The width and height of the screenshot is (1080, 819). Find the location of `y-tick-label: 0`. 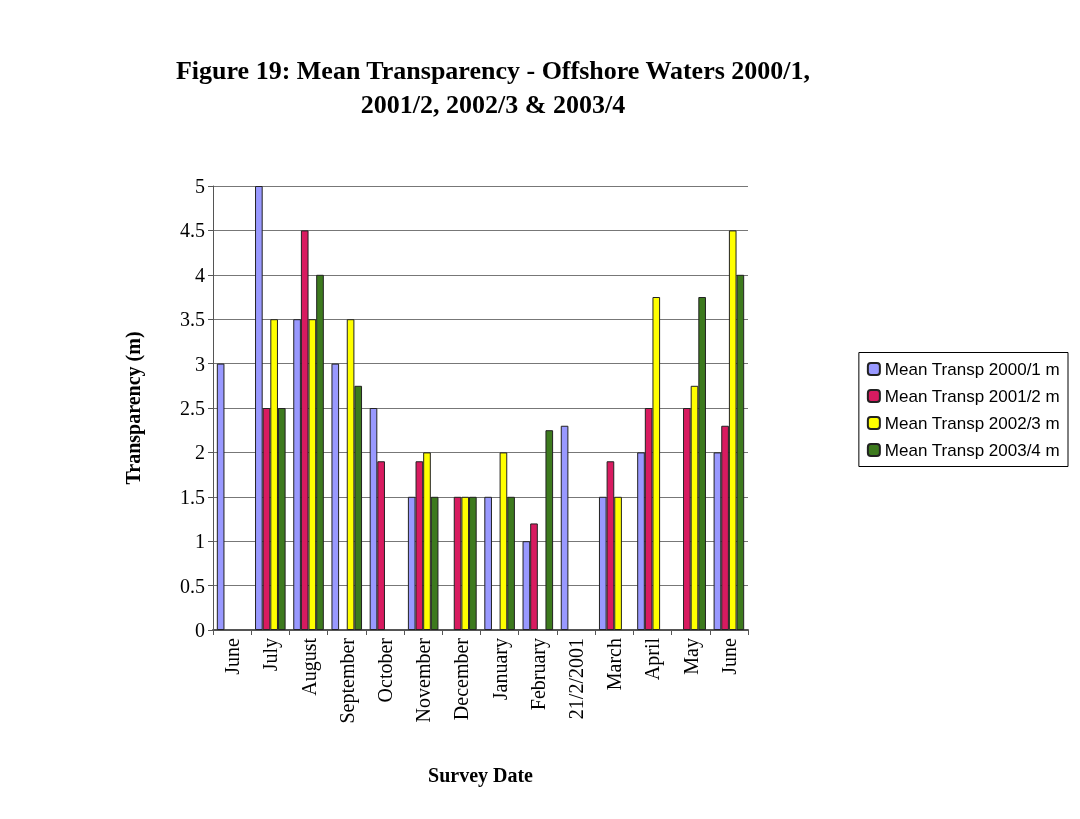

y-tick-label: 0 is located at coordinates (200, 630).